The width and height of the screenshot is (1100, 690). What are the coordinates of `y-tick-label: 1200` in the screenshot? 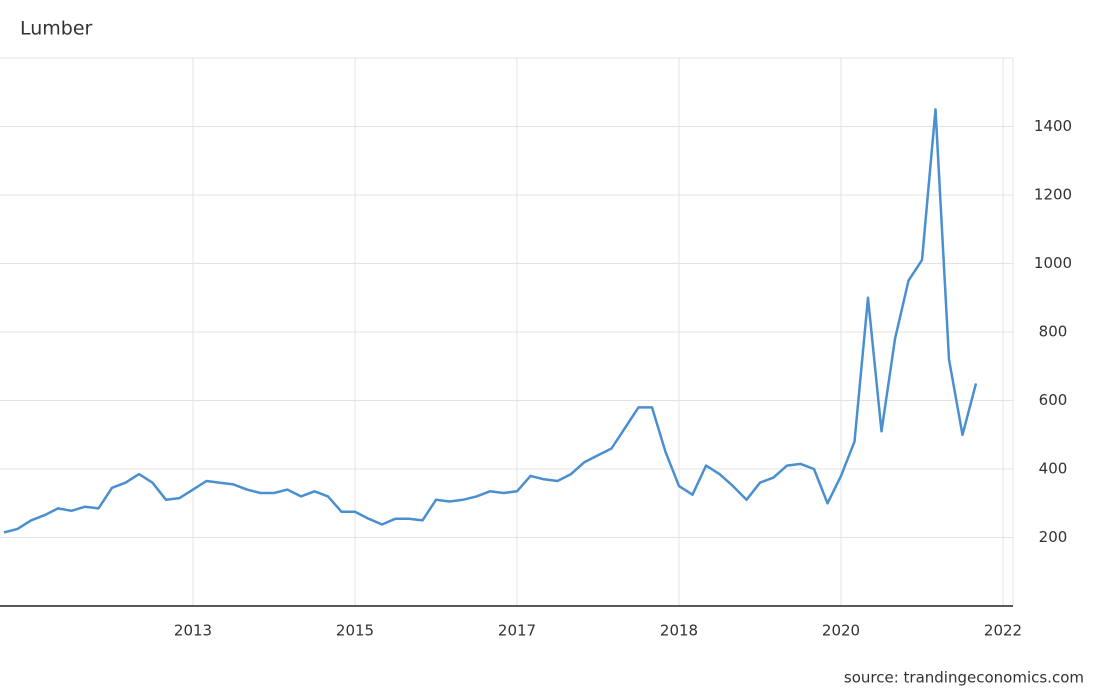 It's located at (1053, 195).